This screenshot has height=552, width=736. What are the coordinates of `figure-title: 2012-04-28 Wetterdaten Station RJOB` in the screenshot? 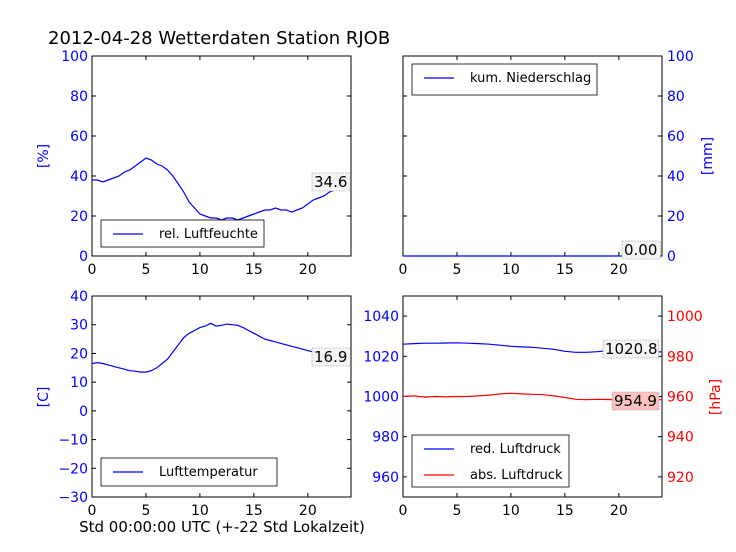 It's located at (219, 38).